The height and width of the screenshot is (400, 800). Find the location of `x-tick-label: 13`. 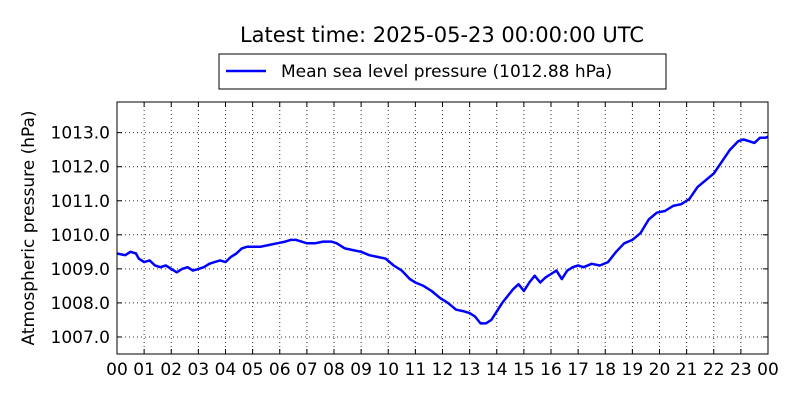

x-tick-label: 13 is located at coordinates (470, 370).